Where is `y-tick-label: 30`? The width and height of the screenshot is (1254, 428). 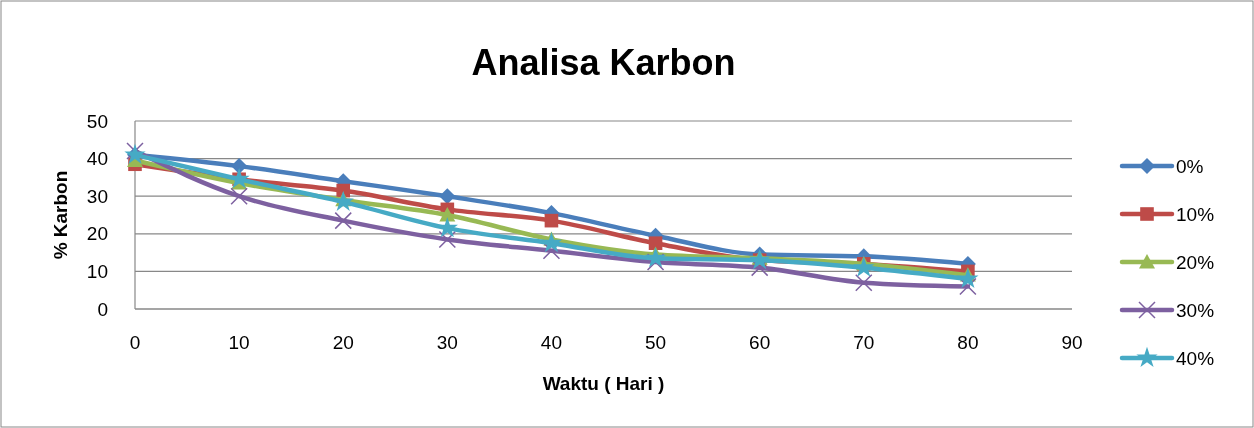
y-tick-label: 30 is located at coordinates (97, 196).